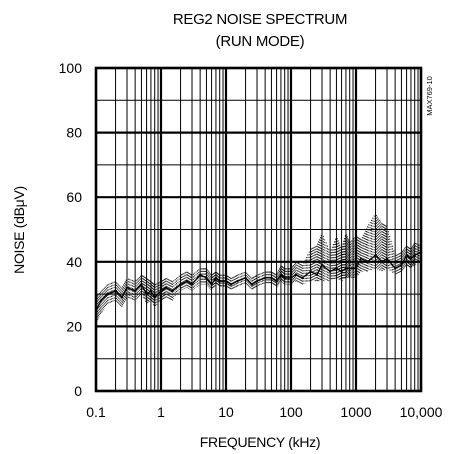  What do you see at coordinates (226, 412) in the screenshot?
I see `x-tick-label: 10` at bounding box center [226, 412].